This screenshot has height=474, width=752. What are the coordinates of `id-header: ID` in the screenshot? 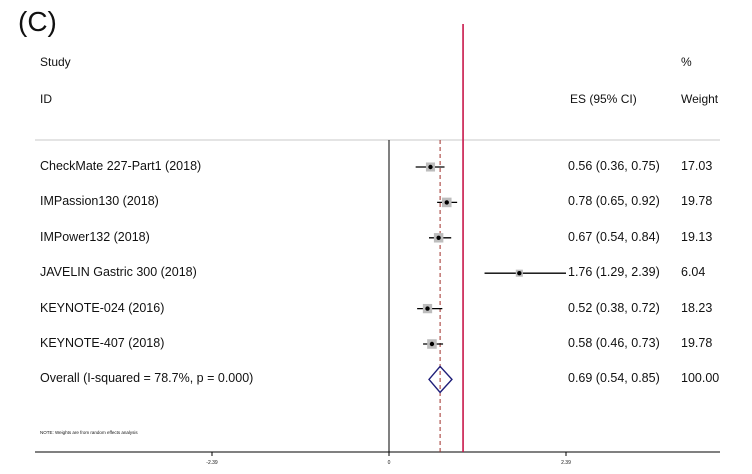 It's located at (46, 99).